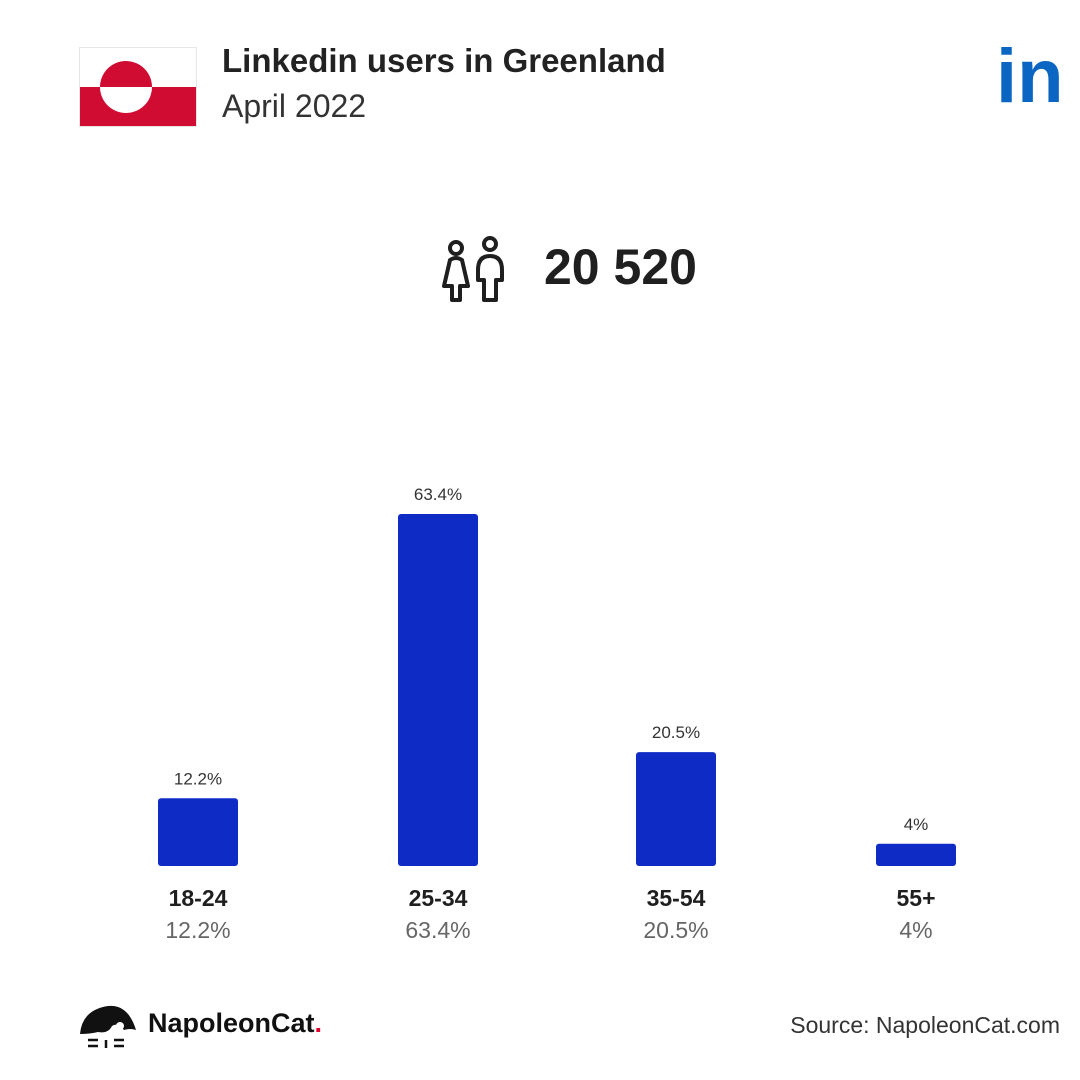 This screenshot has height=1080, width=1080. I want to click on category-label: 35-54, so click(676, 898).